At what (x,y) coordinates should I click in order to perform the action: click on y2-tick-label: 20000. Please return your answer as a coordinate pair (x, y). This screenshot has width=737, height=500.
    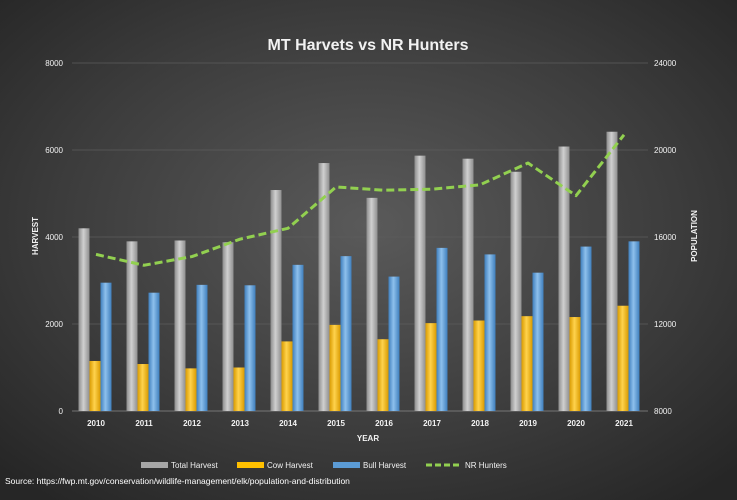
    Looking at the image, I should click on (665, 150).